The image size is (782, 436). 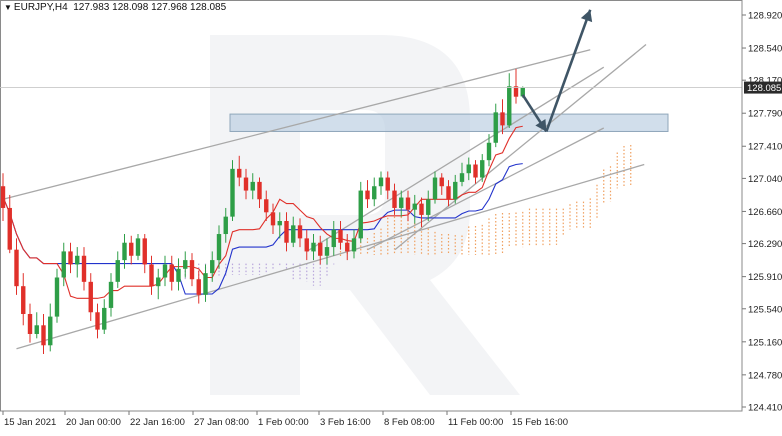 What do you see at coordinates (765, 277) in the screenshot?
I see `y-tick-label: 125.910` at bounding box center [765, 277].